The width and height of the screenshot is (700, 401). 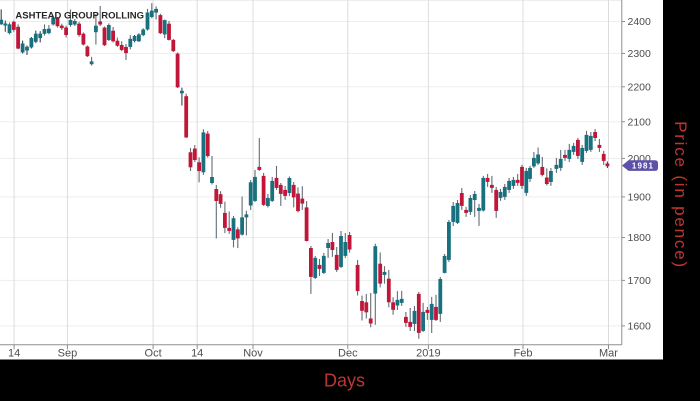 I want to click on svg-text: 1981, so click(x=643, y=166).